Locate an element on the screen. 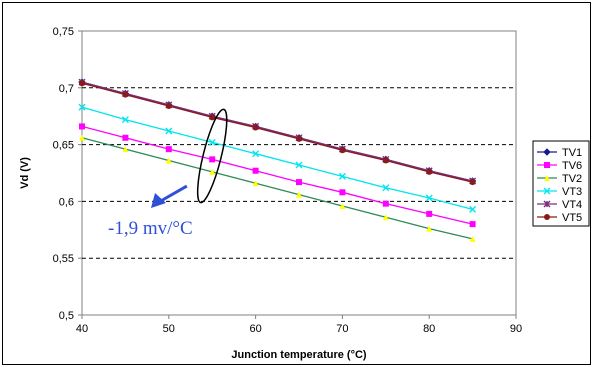 The width and height of the screenshot is (593, 367). y-tick-label: 0,65 is located at coordinates (63, 146).